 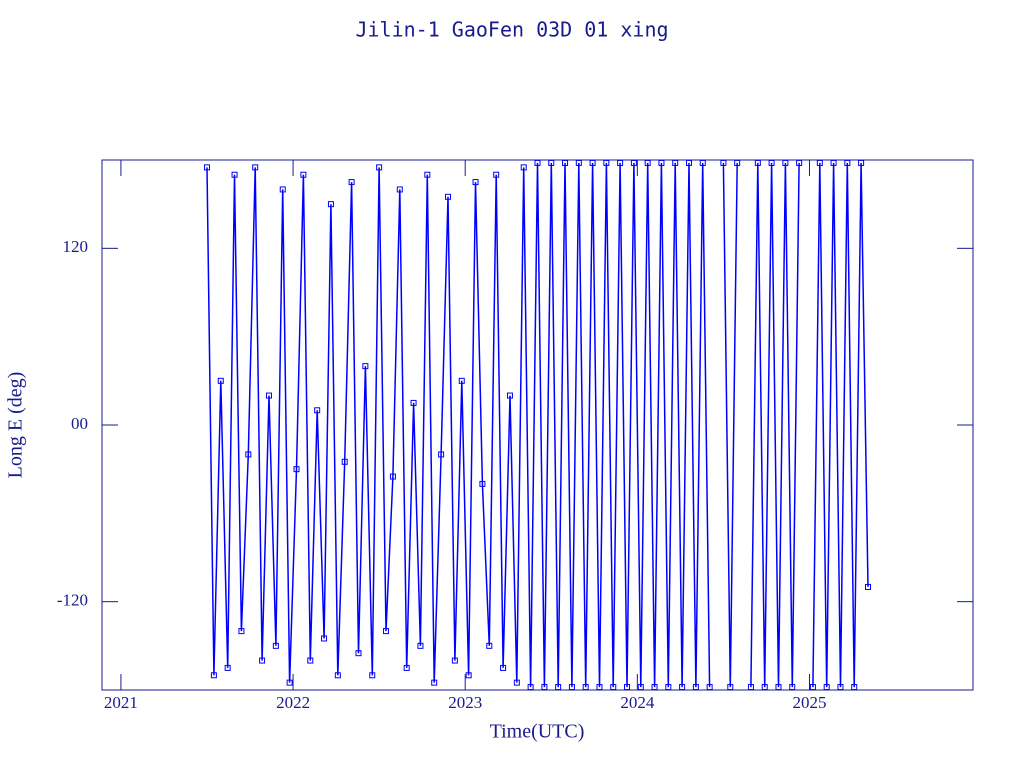 I want to click on x-tick-label: 2021, so click(x=121, y=702).